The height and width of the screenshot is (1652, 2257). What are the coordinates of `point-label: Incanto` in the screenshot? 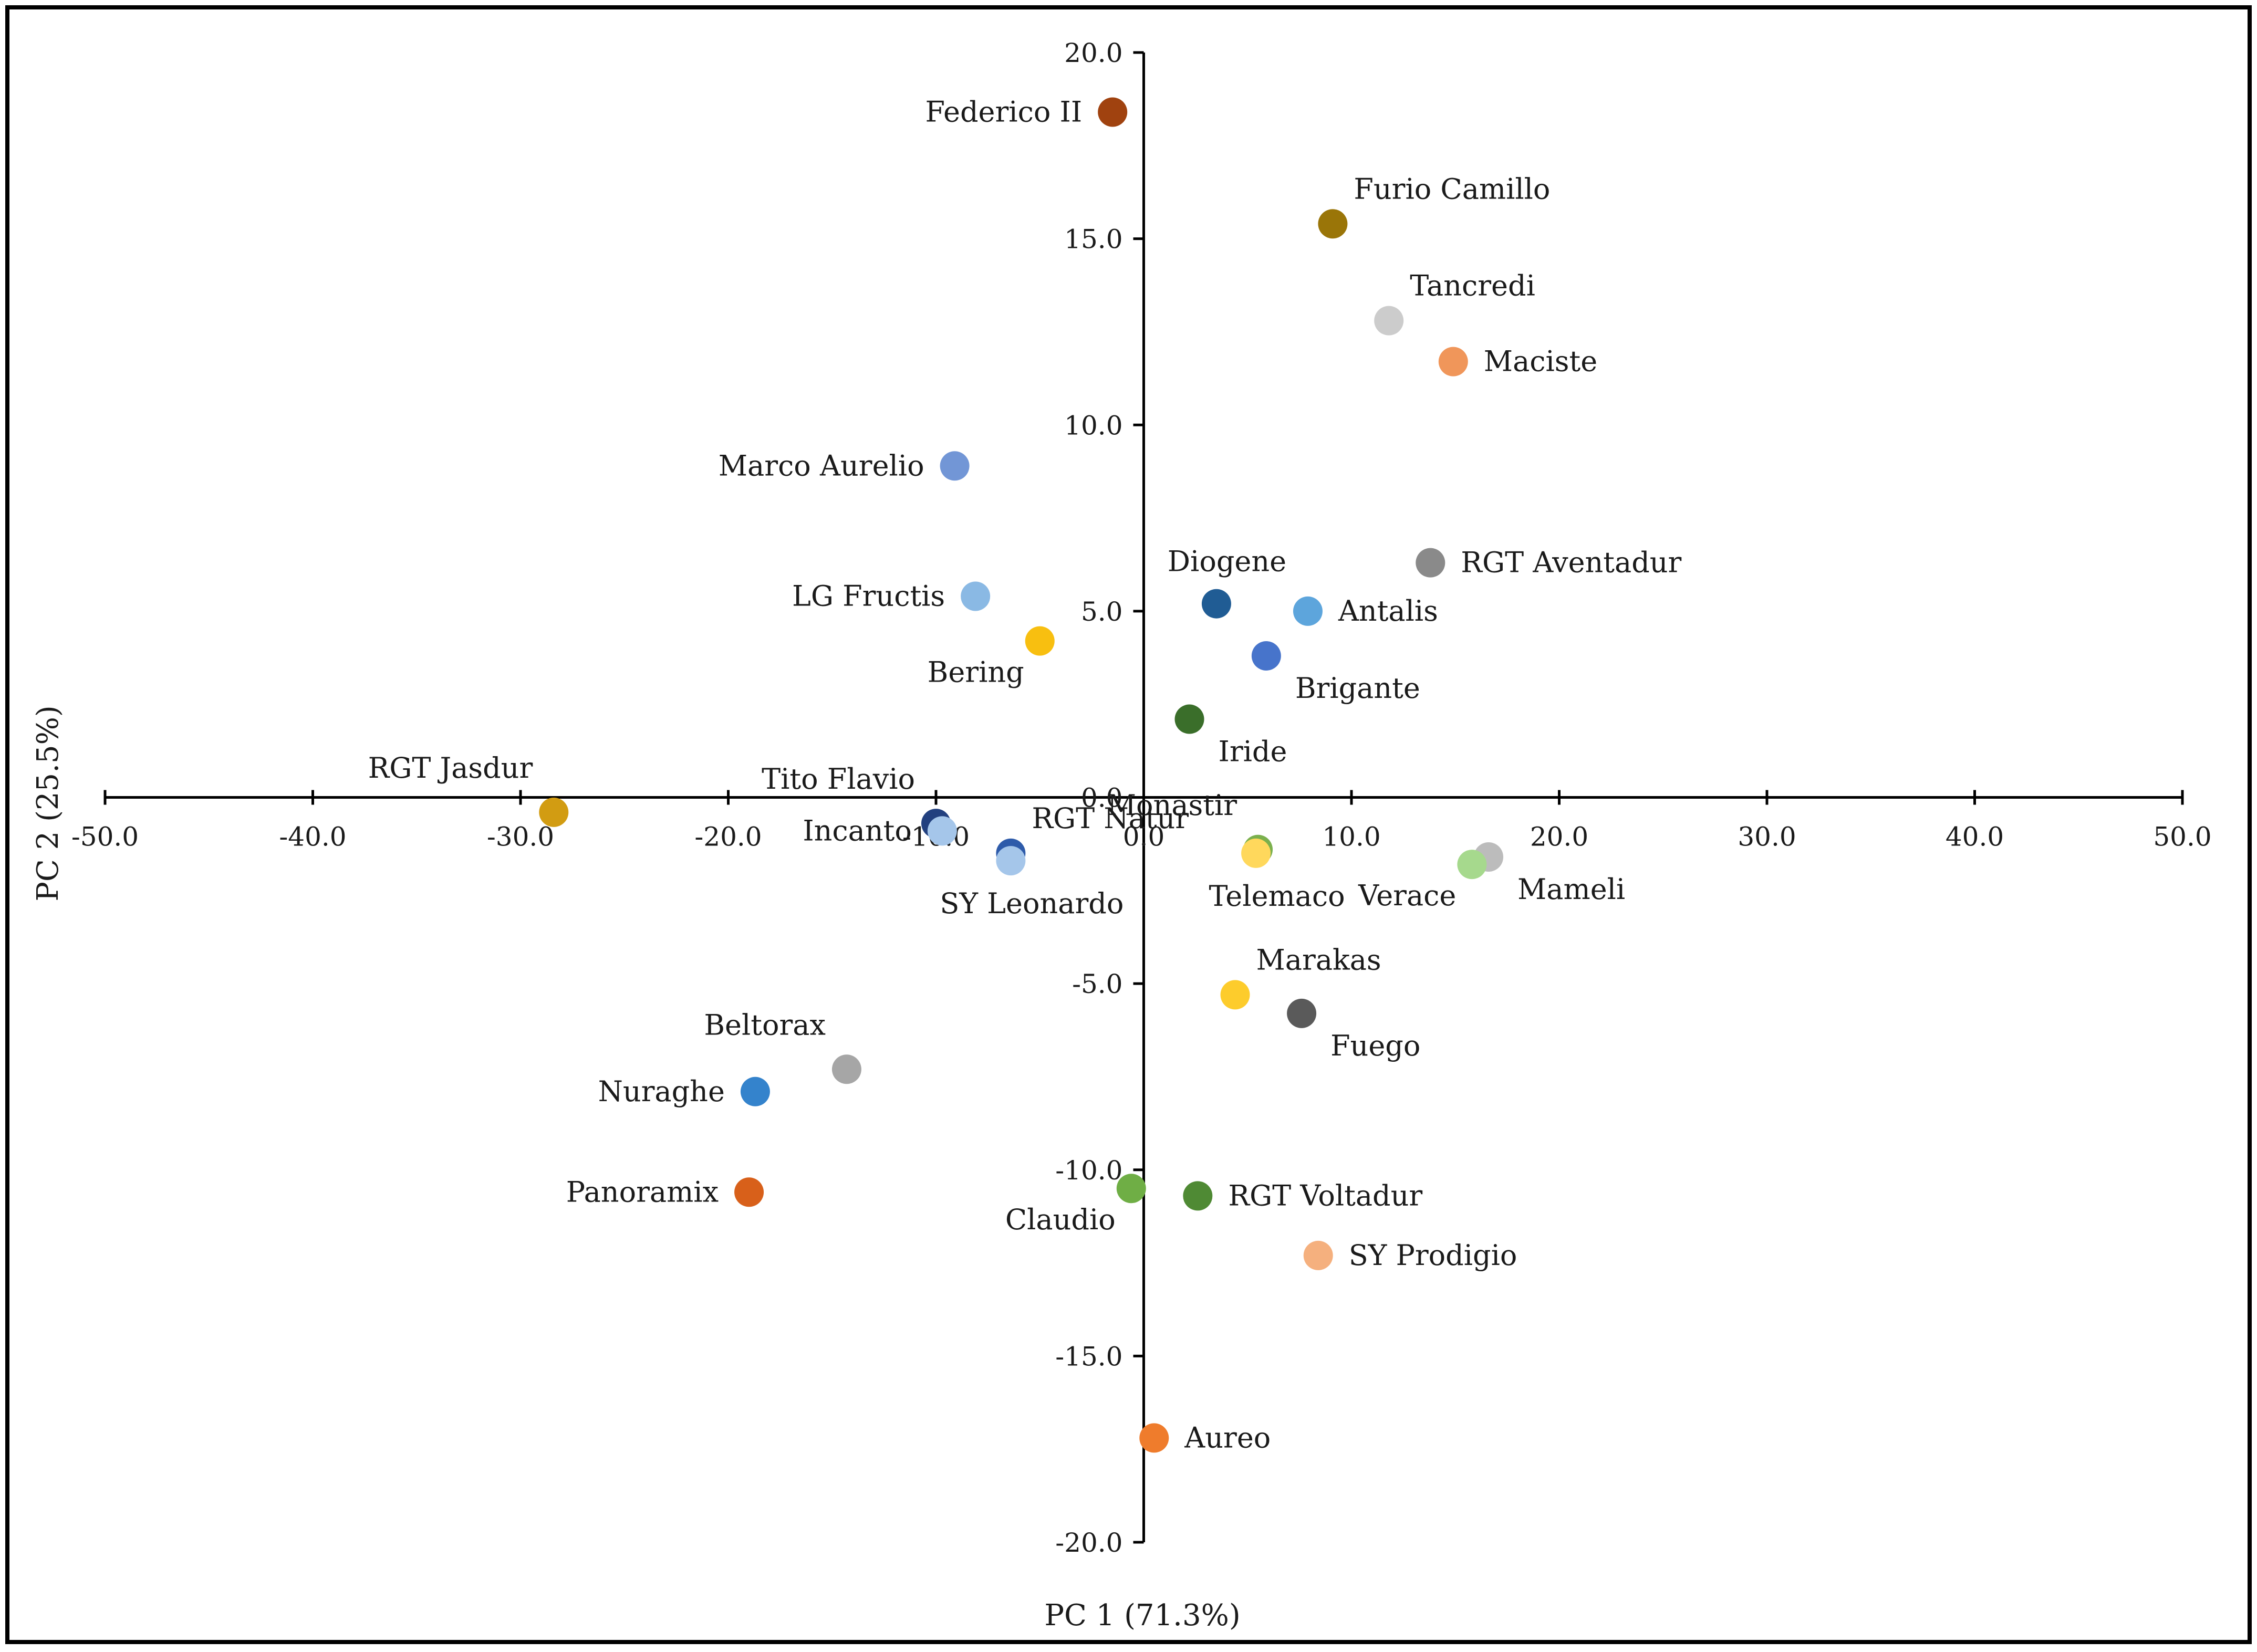 It's located at (857, 831).